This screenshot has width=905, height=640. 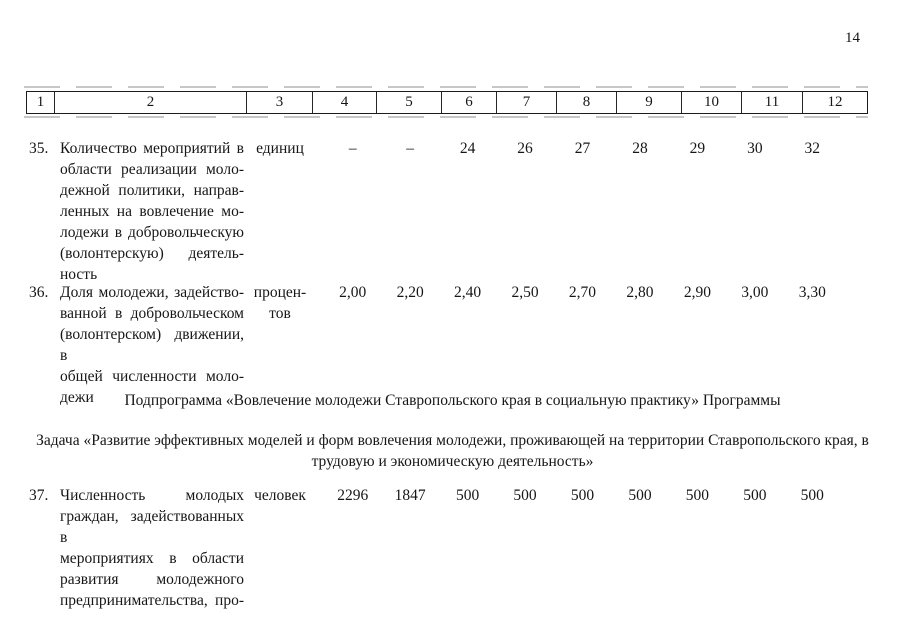 I want to click on value-cell-9: 500, so click(x=812, y=495).